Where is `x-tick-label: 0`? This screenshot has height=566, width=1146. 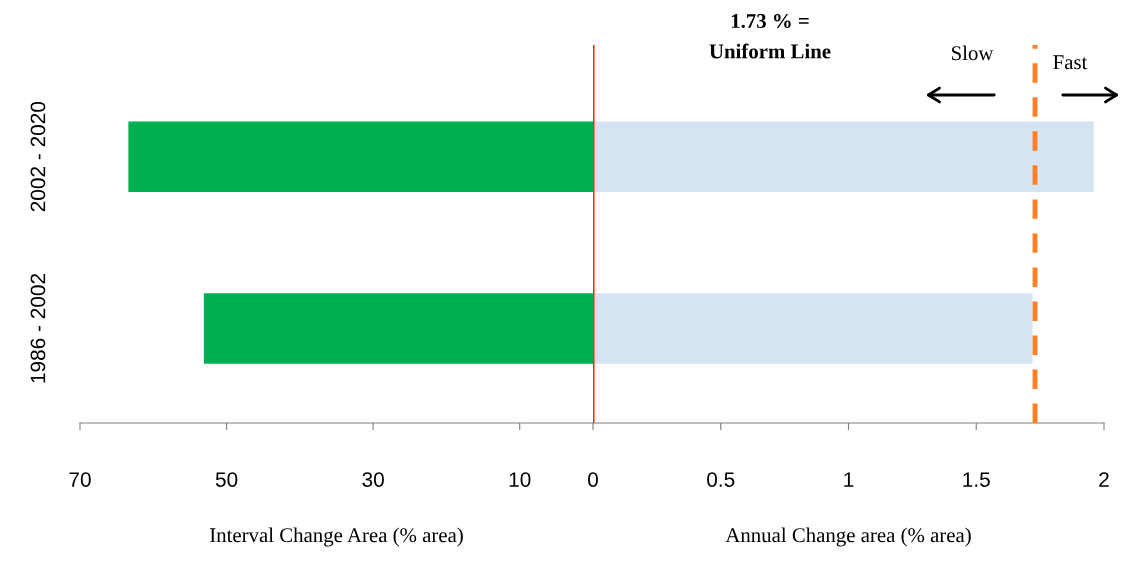 x-tick-label: 0 is located at coordinates (593, 479).